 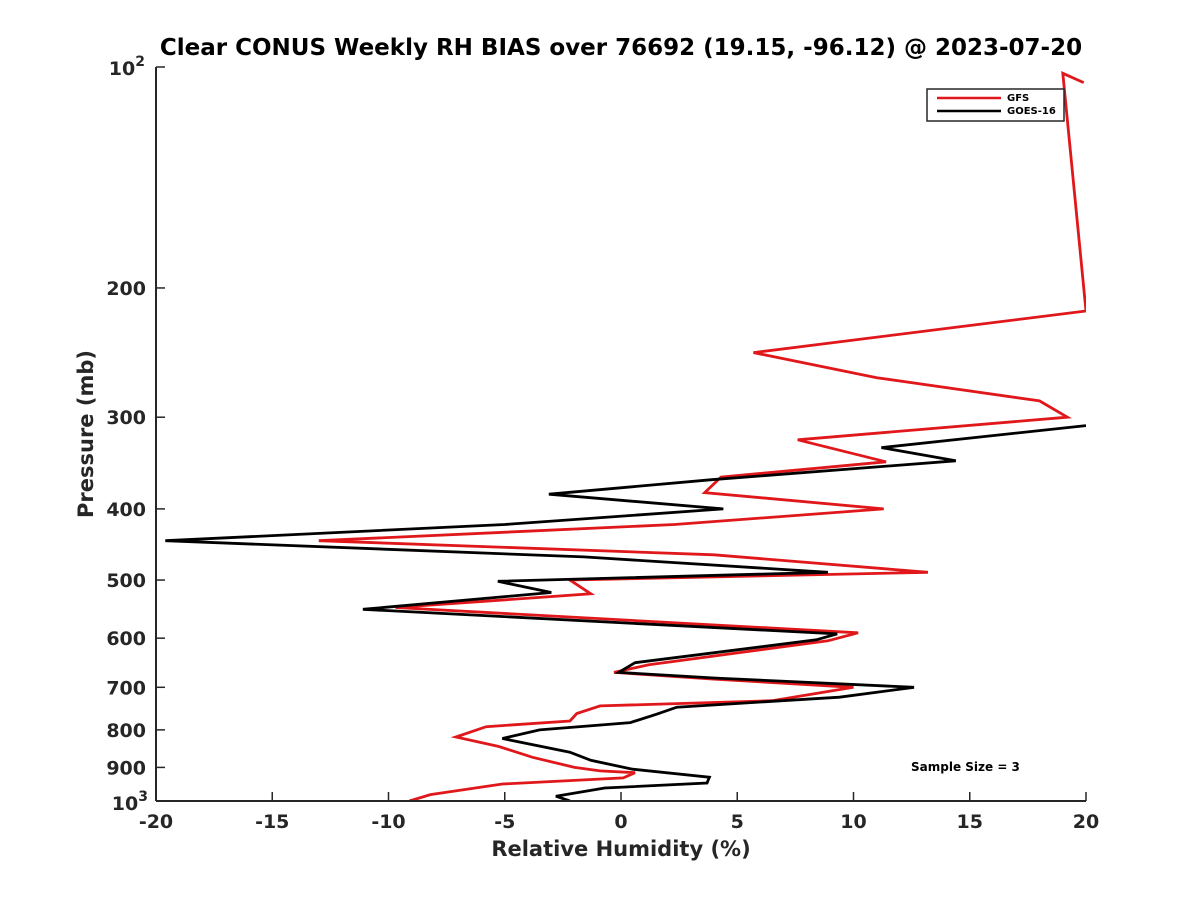 I want to click on y-ticks: 200 300 400 500 600 700 800 900, so click(x=135, y=434).